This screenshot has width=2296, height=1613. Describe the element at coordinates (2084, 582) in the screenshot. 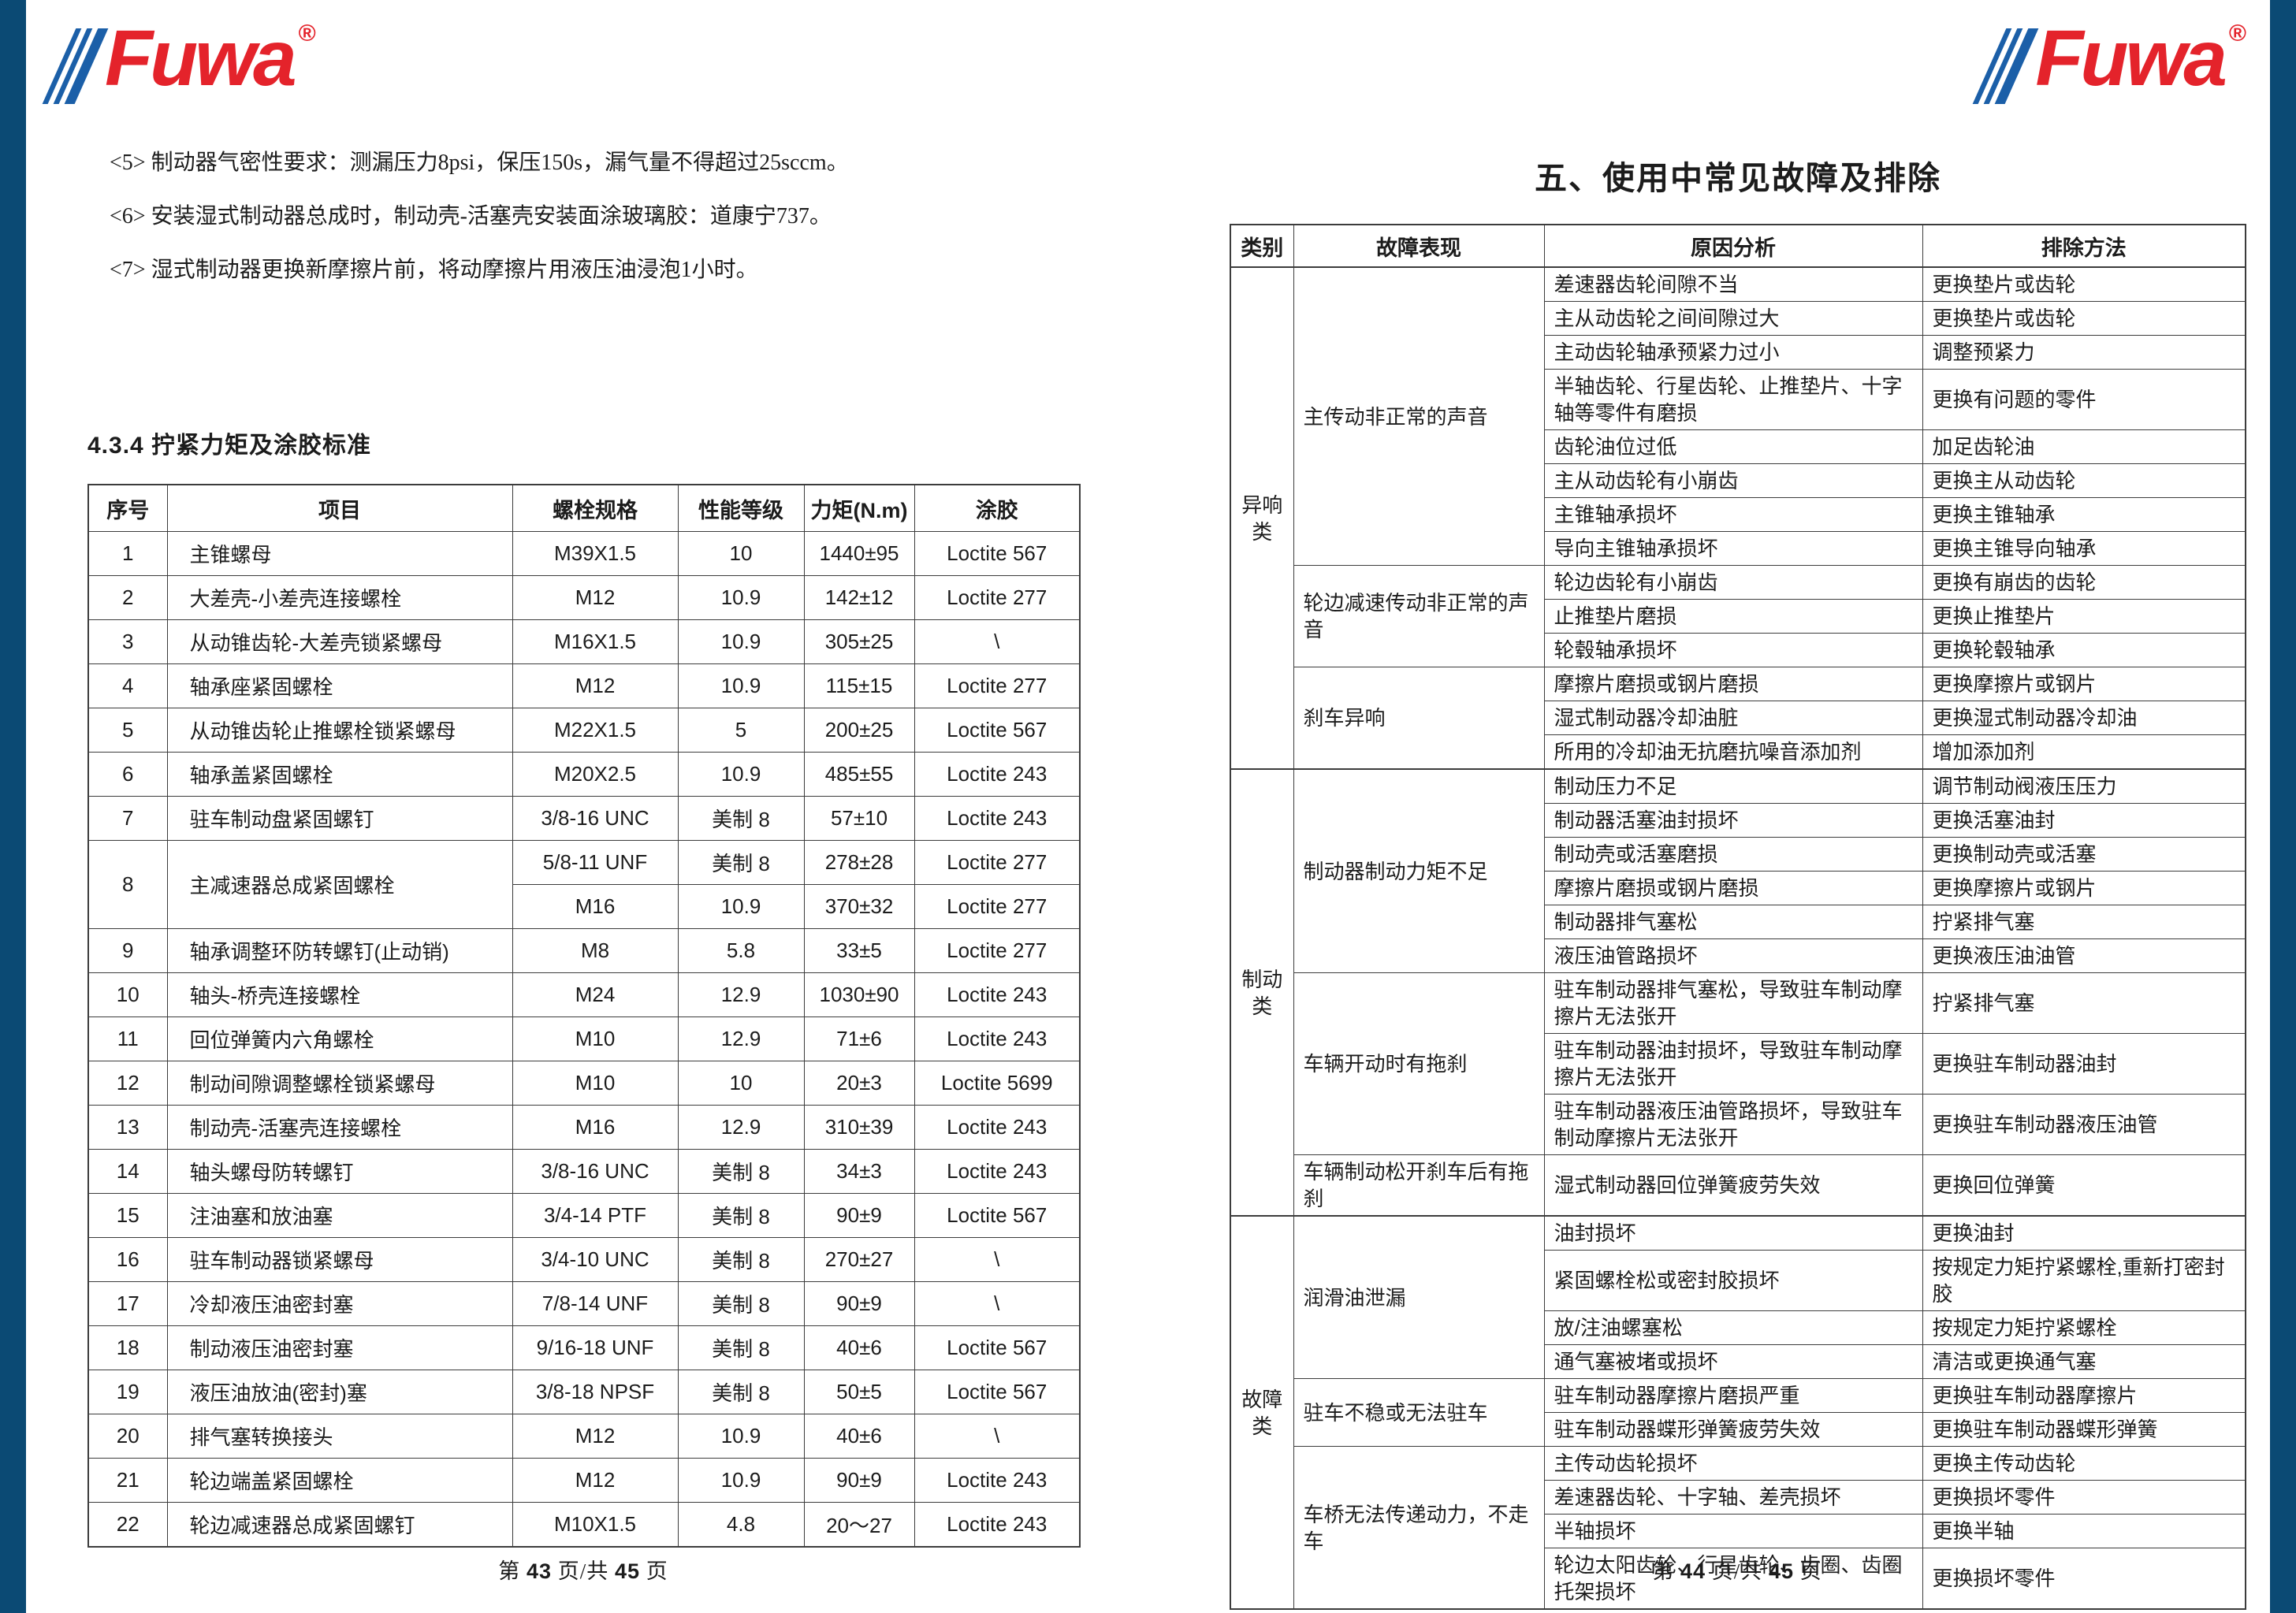

I see `cell-remedy: 更换有崩齿的齿轮` at that location.